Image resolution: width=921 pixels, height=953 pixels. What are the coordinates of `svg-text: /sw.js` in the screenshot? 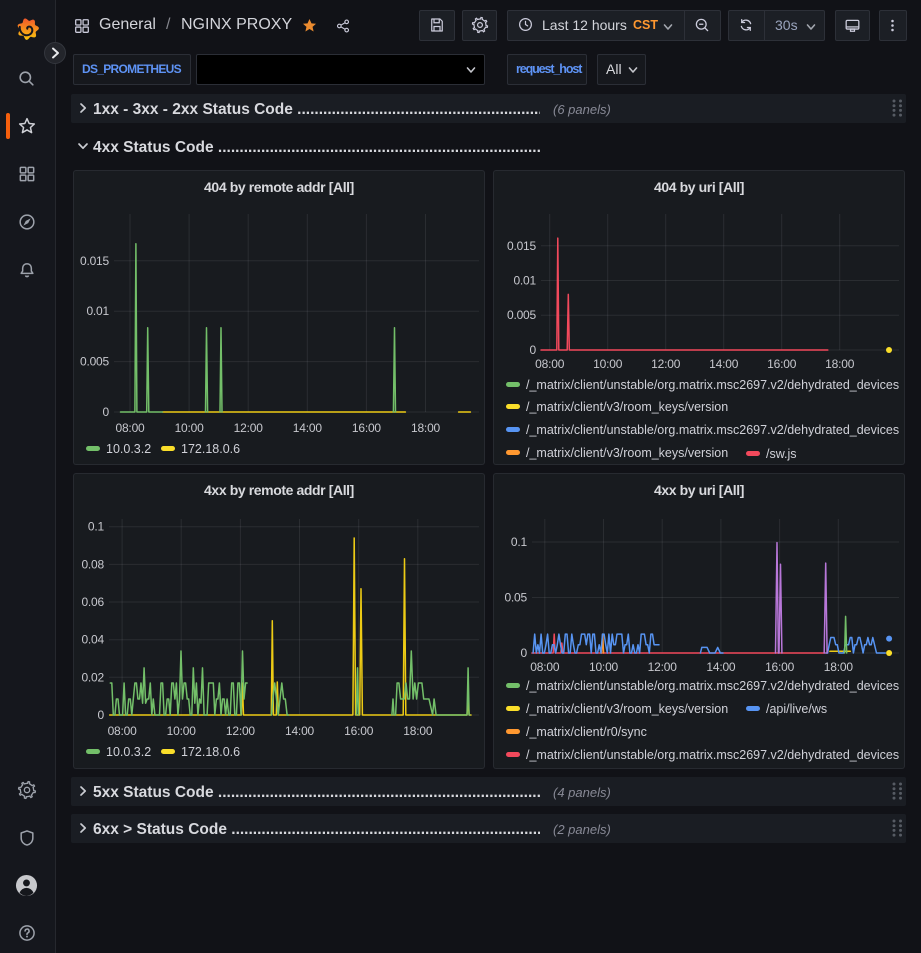 It's located at (781, 454).